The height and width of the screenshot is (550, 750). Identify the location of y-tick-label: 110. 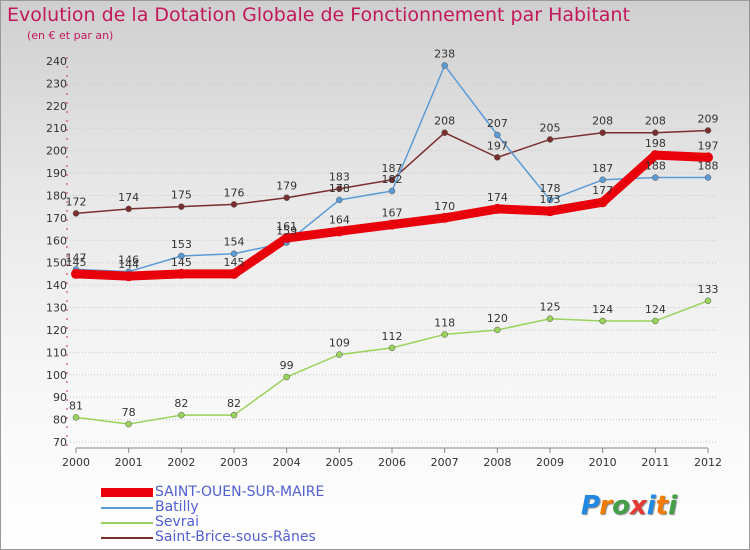
(56, 352).